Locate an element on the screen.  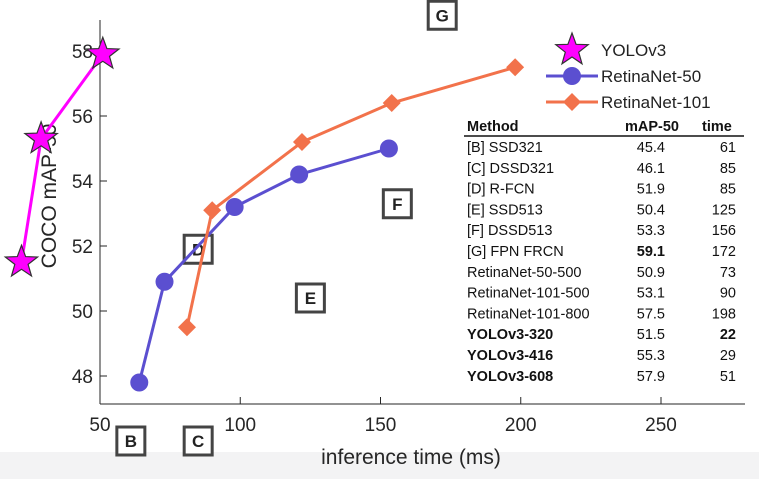
table-cell-method: RetinaNet-101-800 is located at coordinates (528, 314).